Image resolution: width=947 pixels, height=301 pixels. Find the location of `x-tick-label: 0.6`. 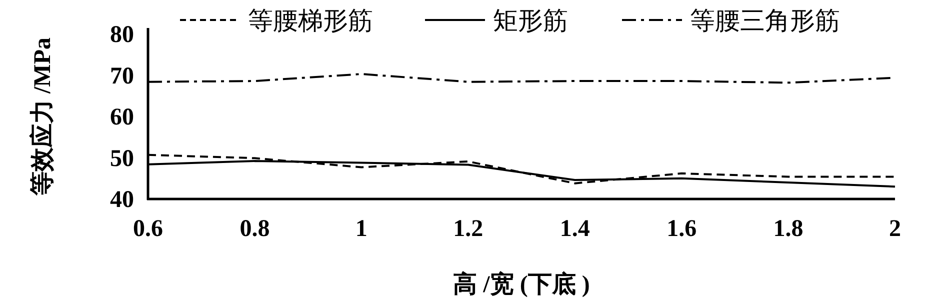

x-tick-label: 0.6 is located at coordinates (148, 229).